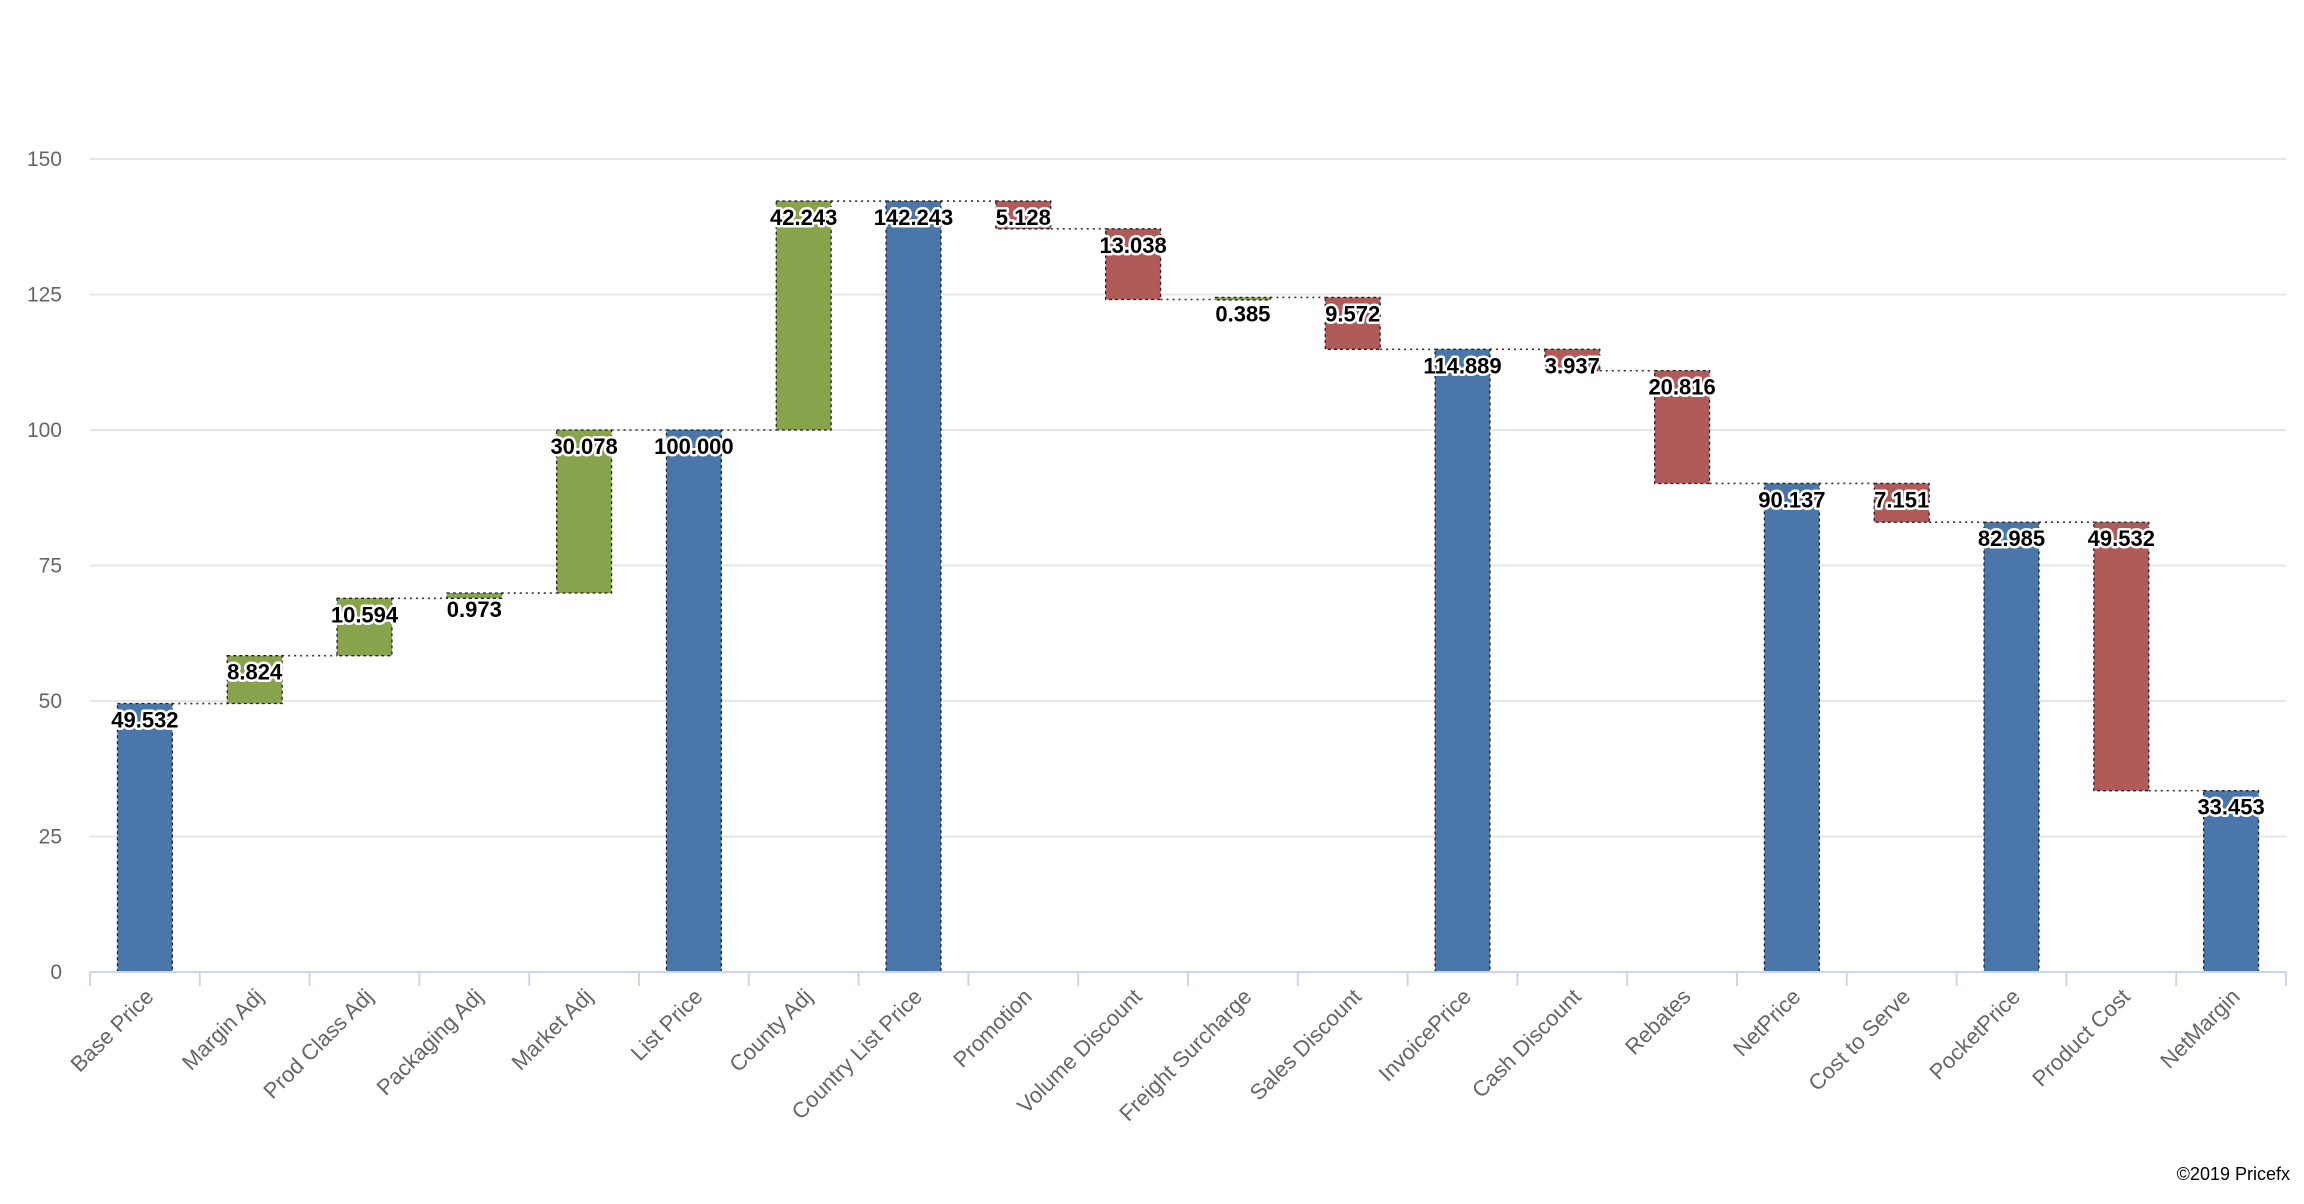 The image size is (2304, 1204). I want to click on data-label-16: 7.151, so click(1901, 499).